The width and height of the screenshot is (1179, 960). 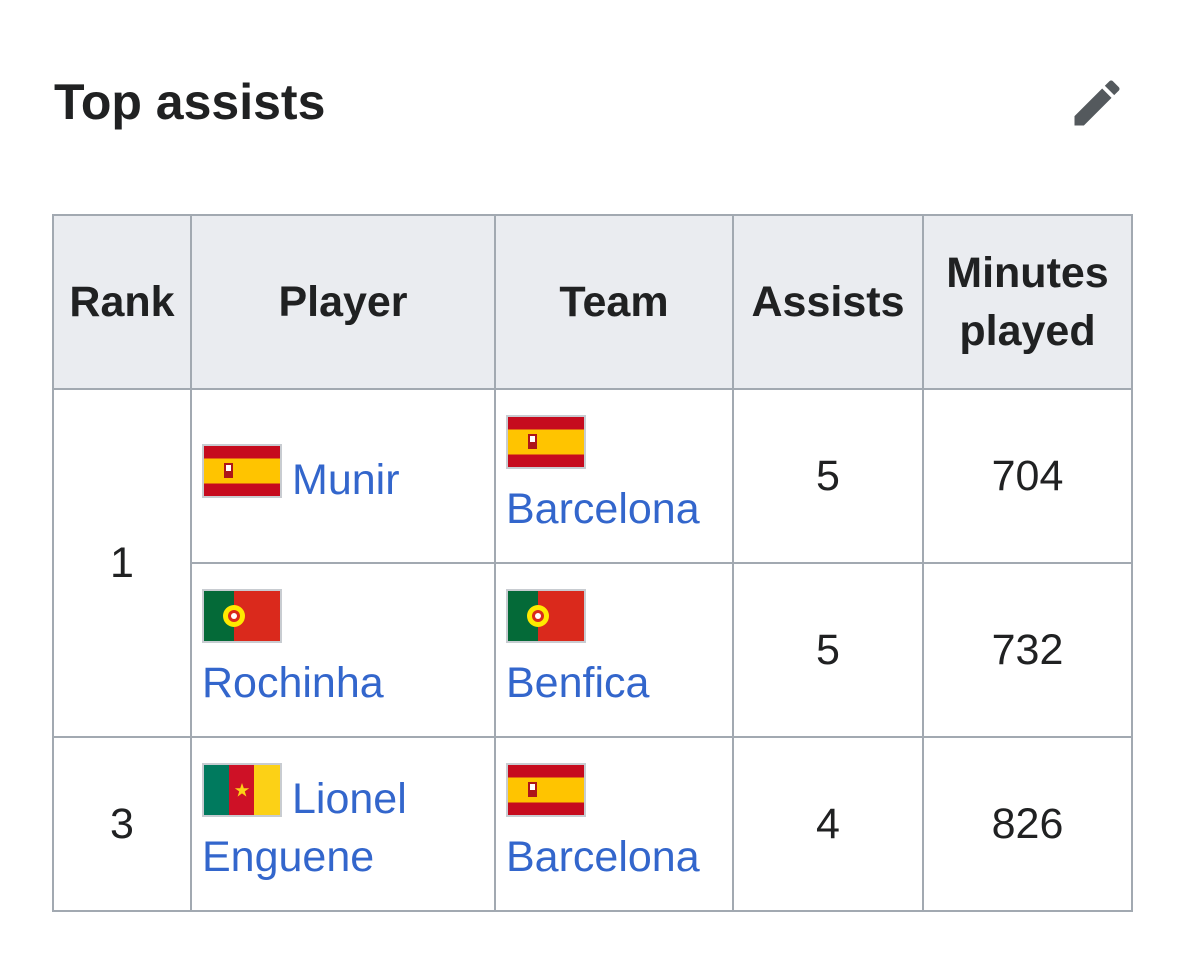 I want to click on player-link-lionel-enguene: Lionel Enguene, so click(x=304, y=827).